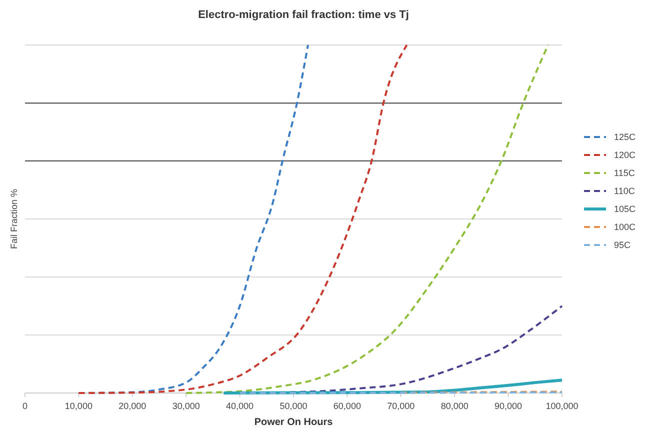  Describe the element at coordinates (454, 406) in the screenshot. I see `x-tick-label: 80,000` at that location.